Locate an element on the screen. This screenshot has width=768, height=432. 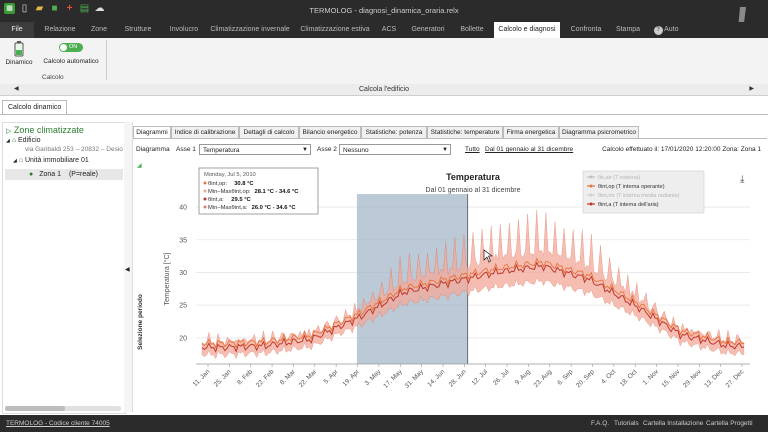
toggle-switch: ON is located at coordinates (71, 47).